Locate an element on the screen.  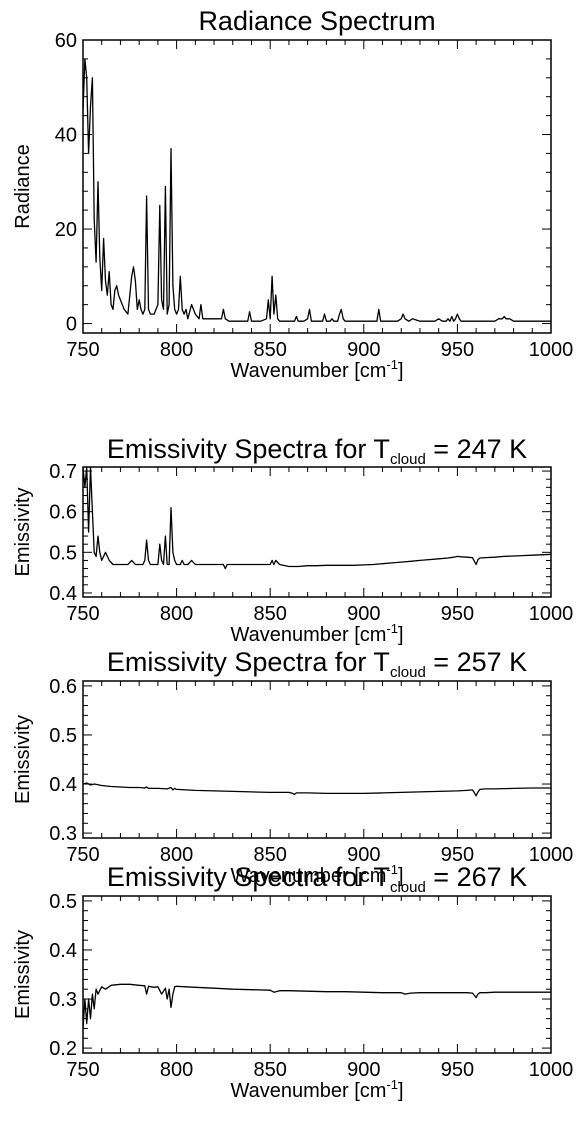
chart-title-text: Radiance Spectrum is located at coordinates (316, 21).